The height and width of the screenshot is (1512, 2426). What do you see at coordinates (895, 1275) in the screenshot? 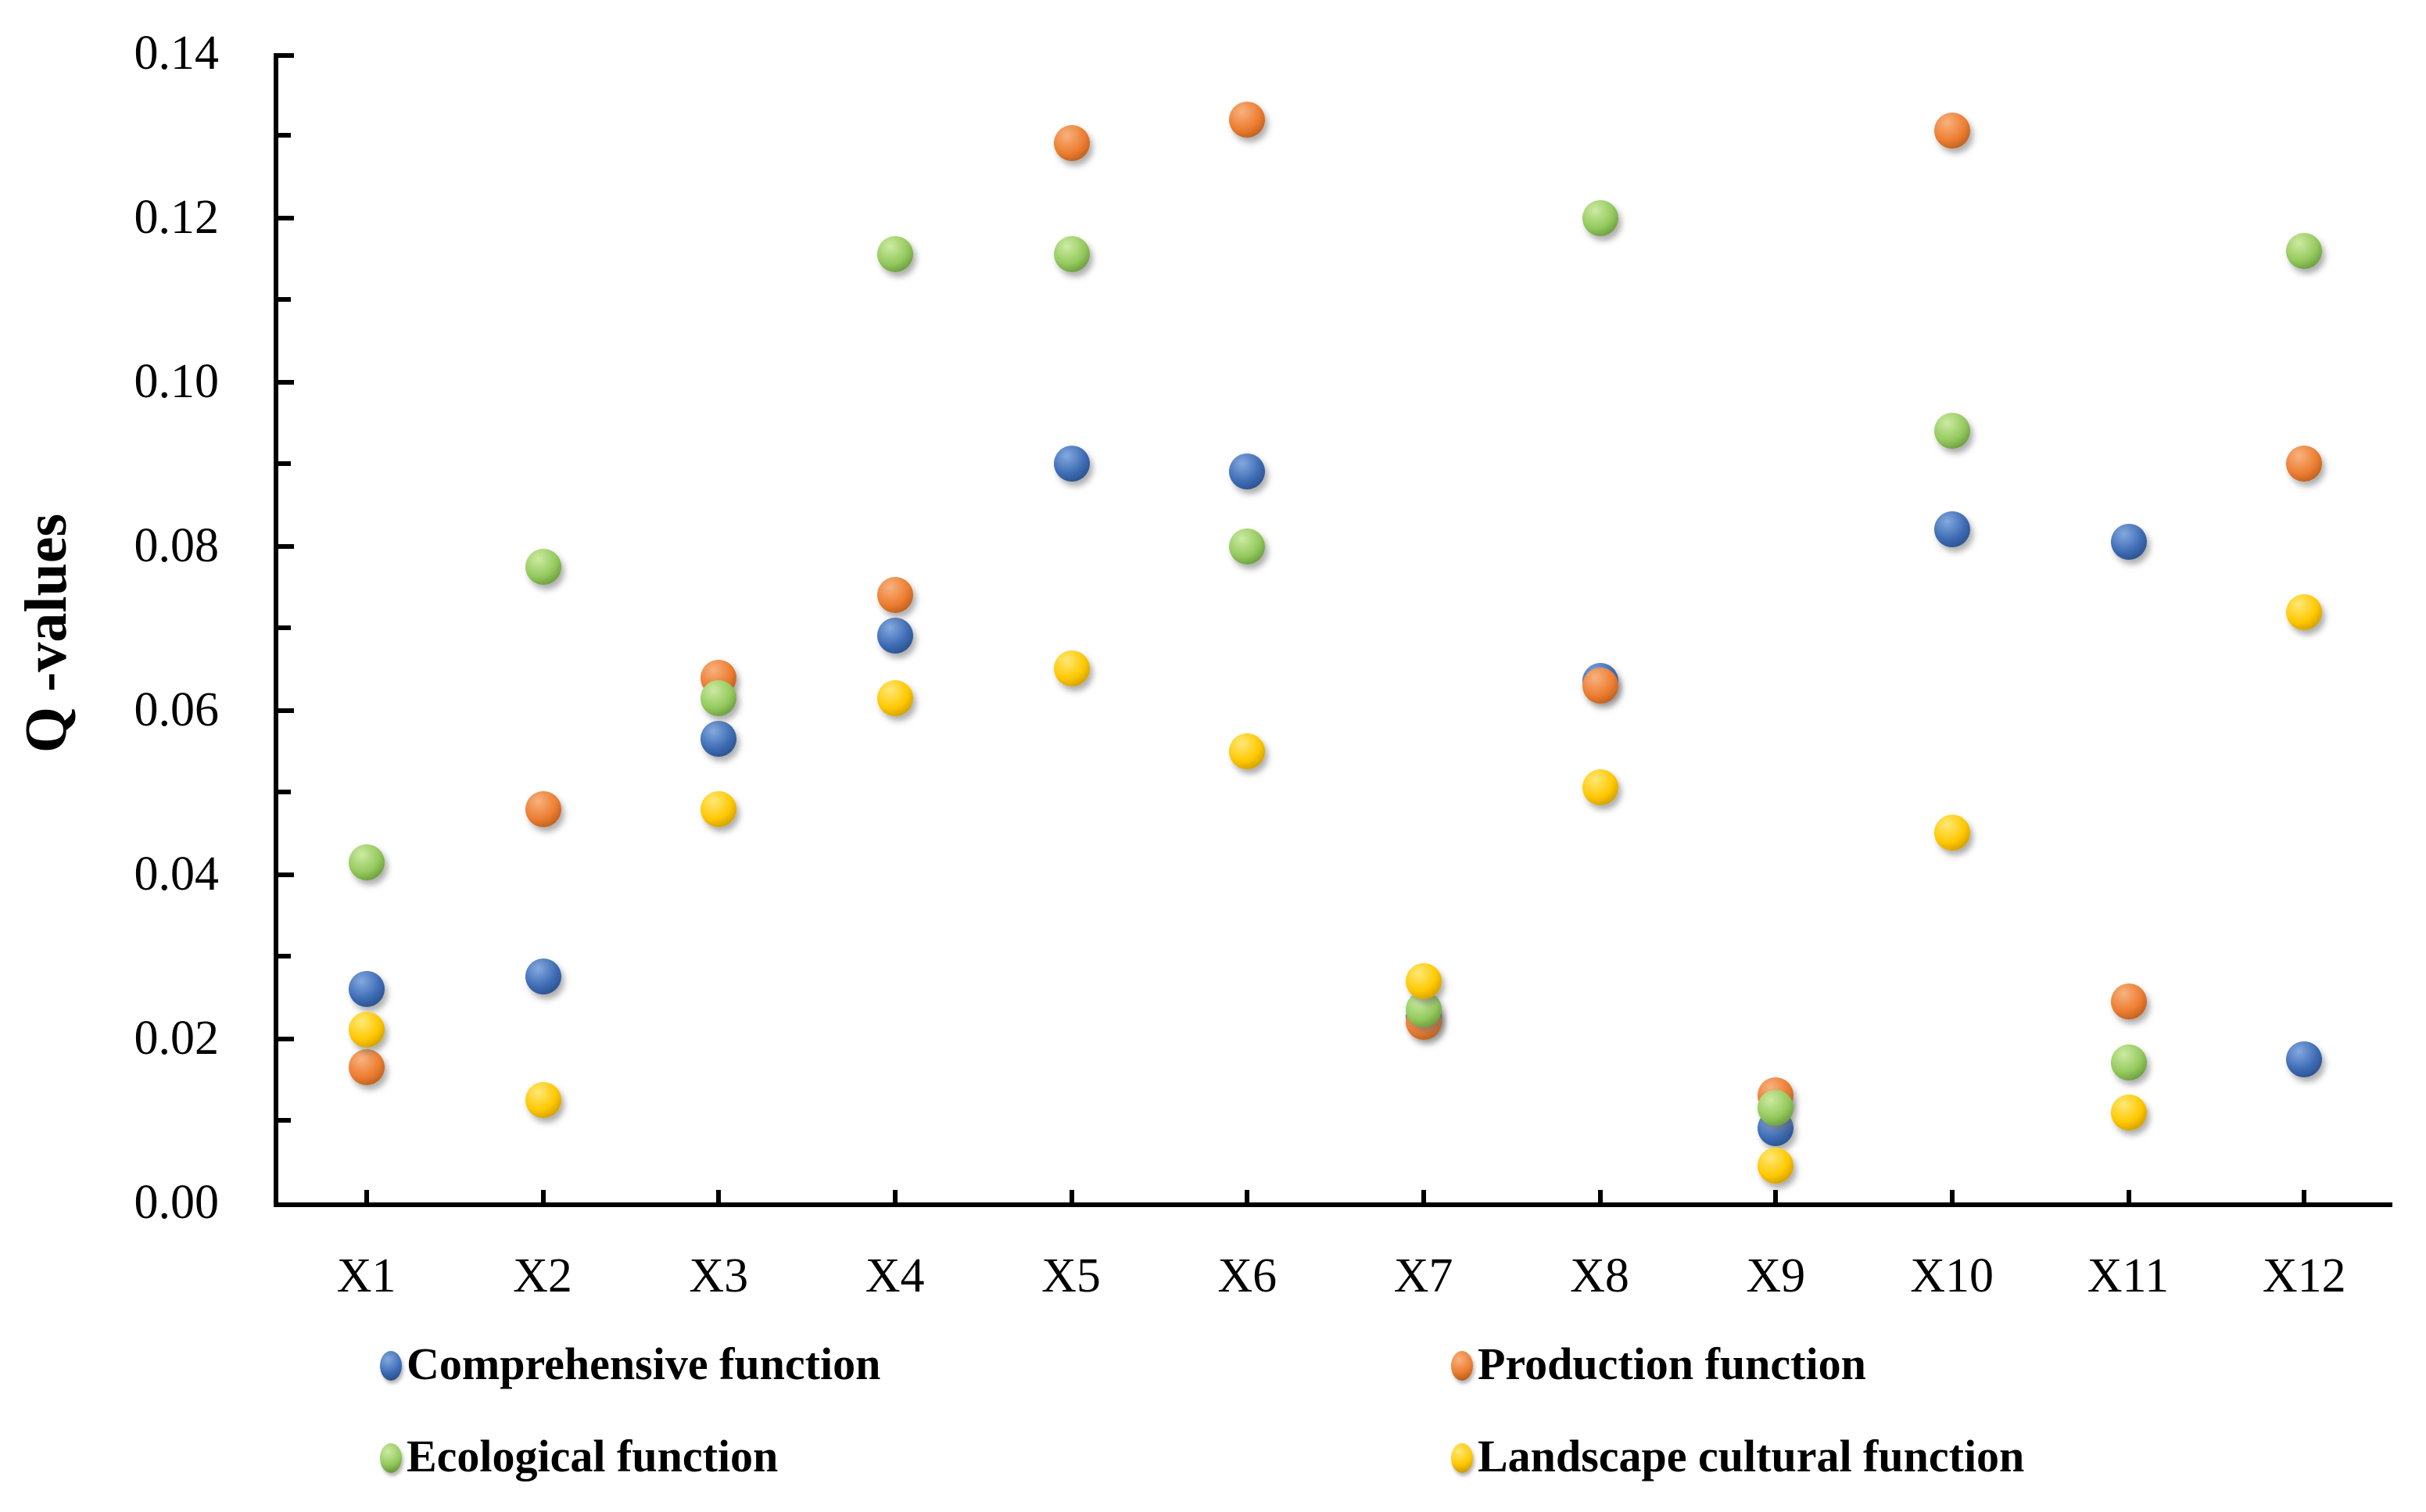
I see `x-tick-label: X4` at bounding box center [895, 1275].